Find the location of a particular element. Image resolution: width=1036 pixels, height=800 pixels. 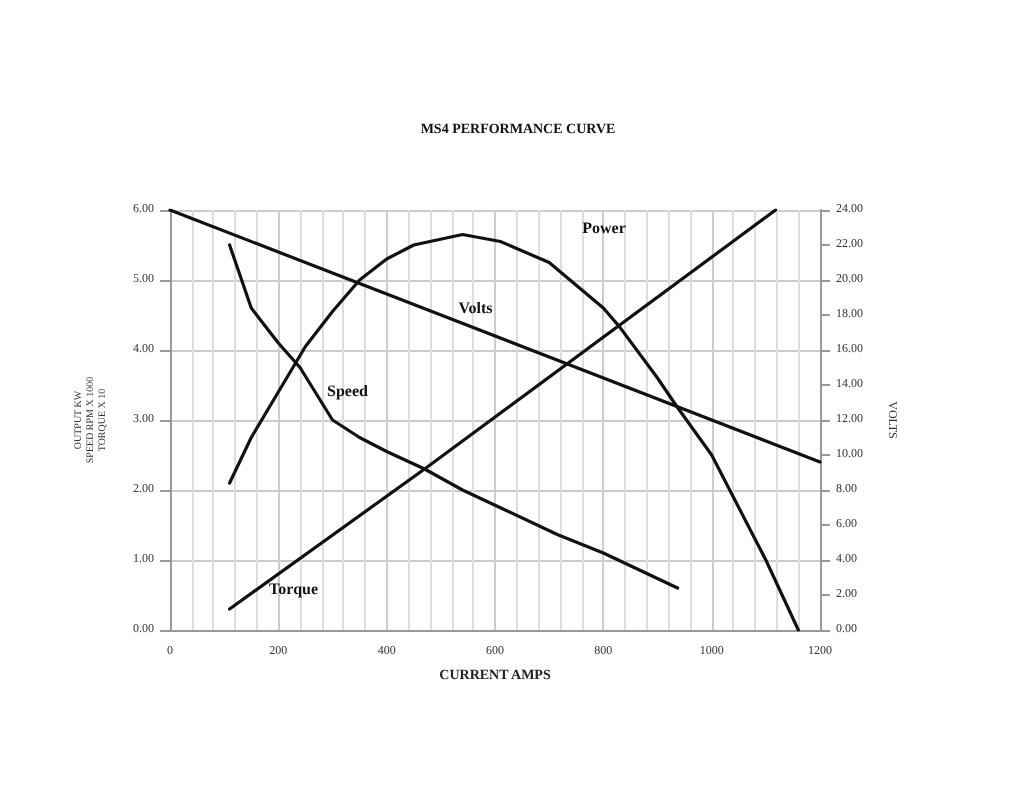

series-label: Torque is located at coordinates (294, 589).